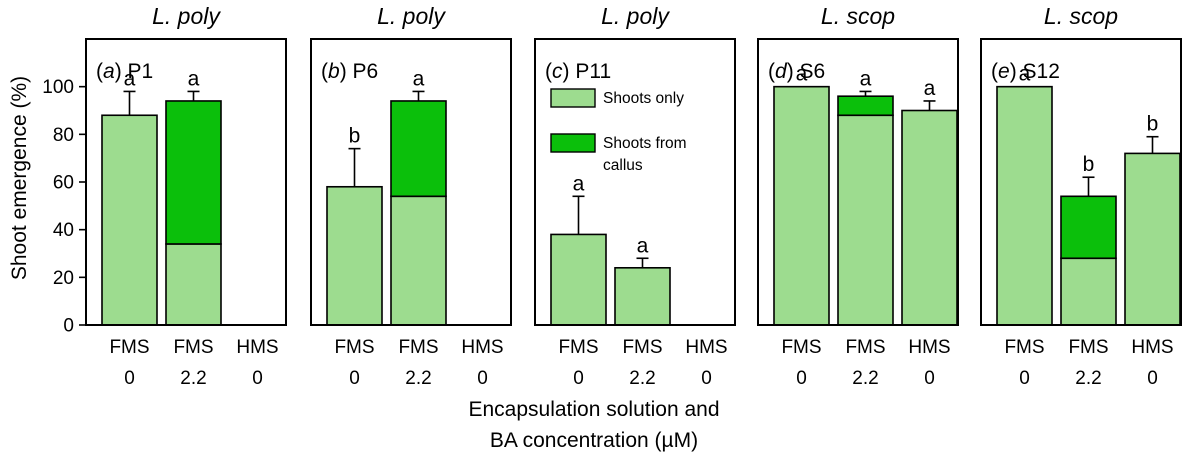 The image size is (1189, 462). I want to click on y-tick-label: 40, so click(63, 230).